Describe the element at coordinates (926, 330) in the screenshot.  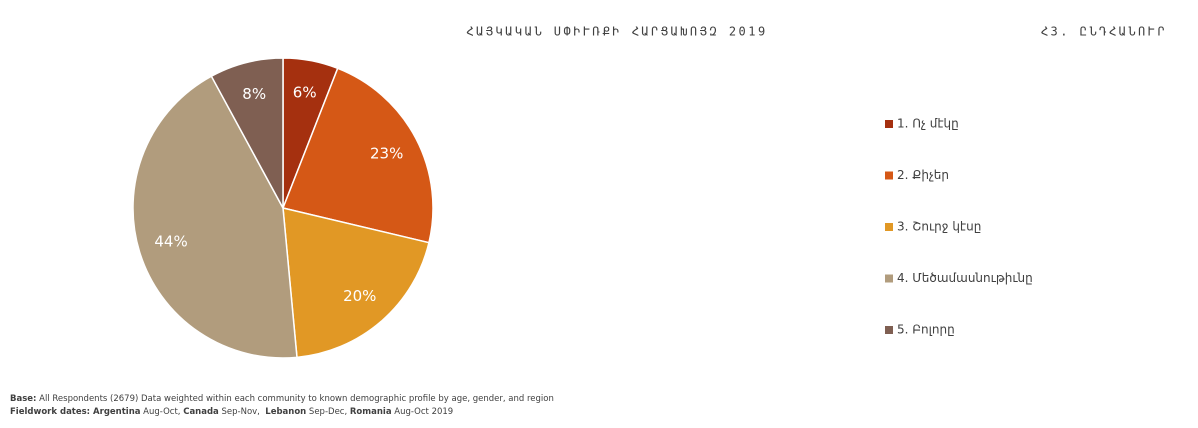
I see `legend-label: 5. Բոլորը` at that location.